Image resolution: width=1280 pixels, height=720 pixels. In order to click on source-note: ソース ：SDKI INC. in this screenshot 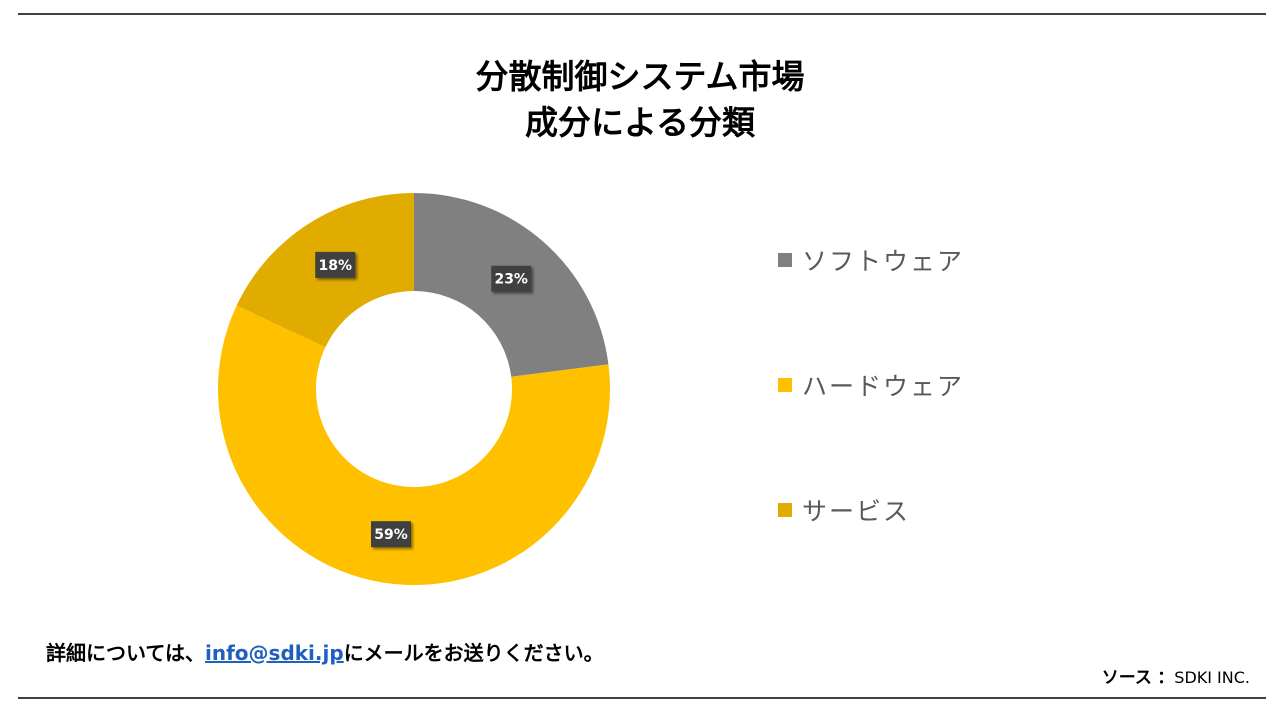, I will do `click(1176, 678)`.